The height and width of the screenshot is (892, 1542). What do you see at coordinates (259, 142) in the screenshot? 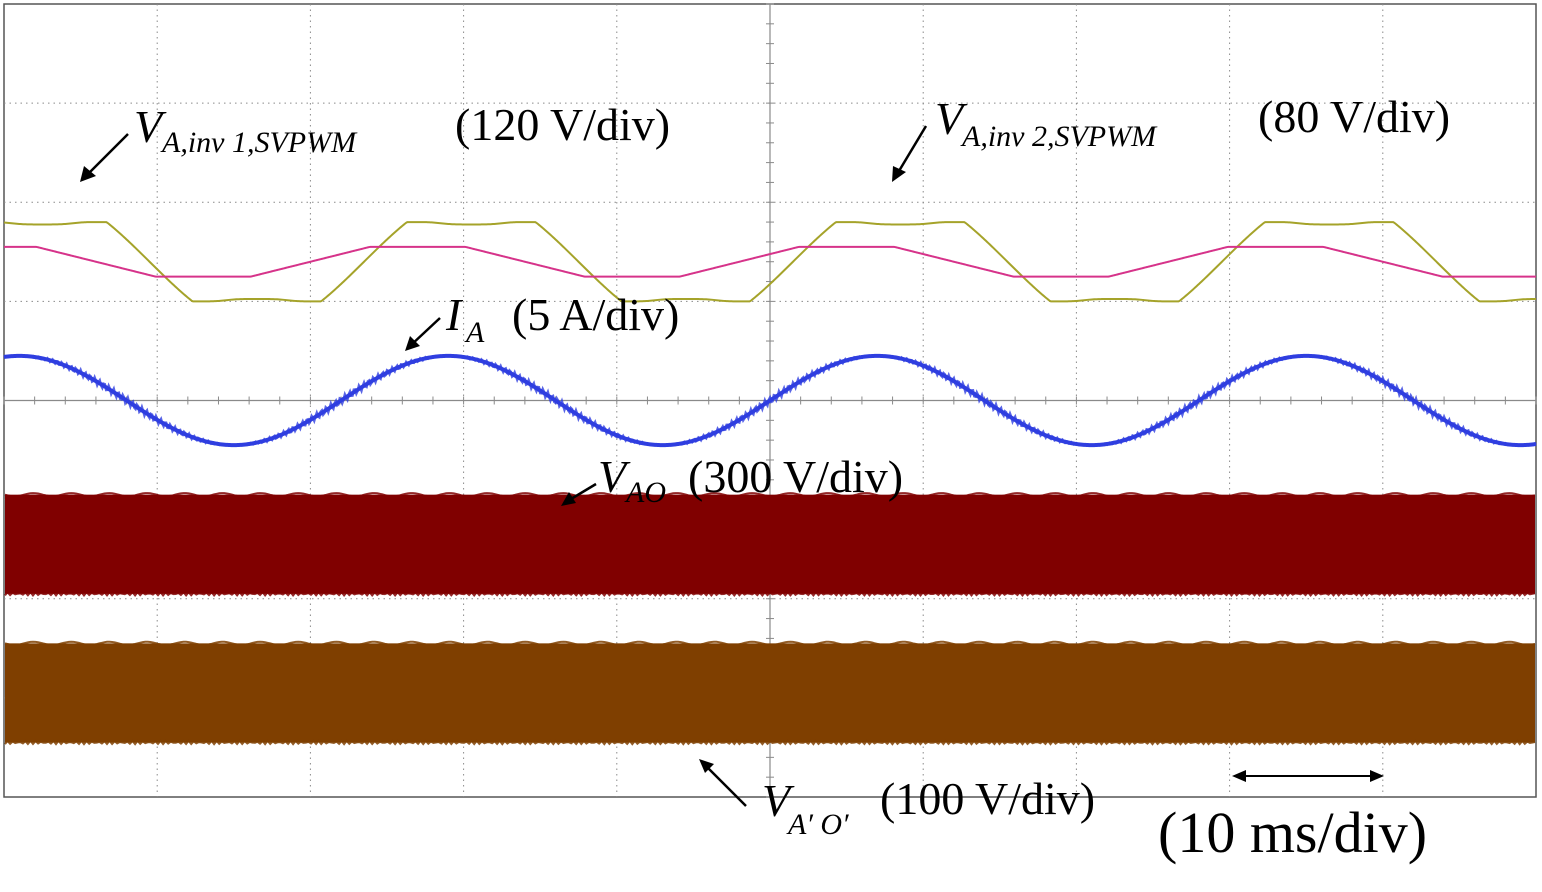
I see `label-inv1-sub: A,inv 1,SVPWM` at bounding box center [259, 142].